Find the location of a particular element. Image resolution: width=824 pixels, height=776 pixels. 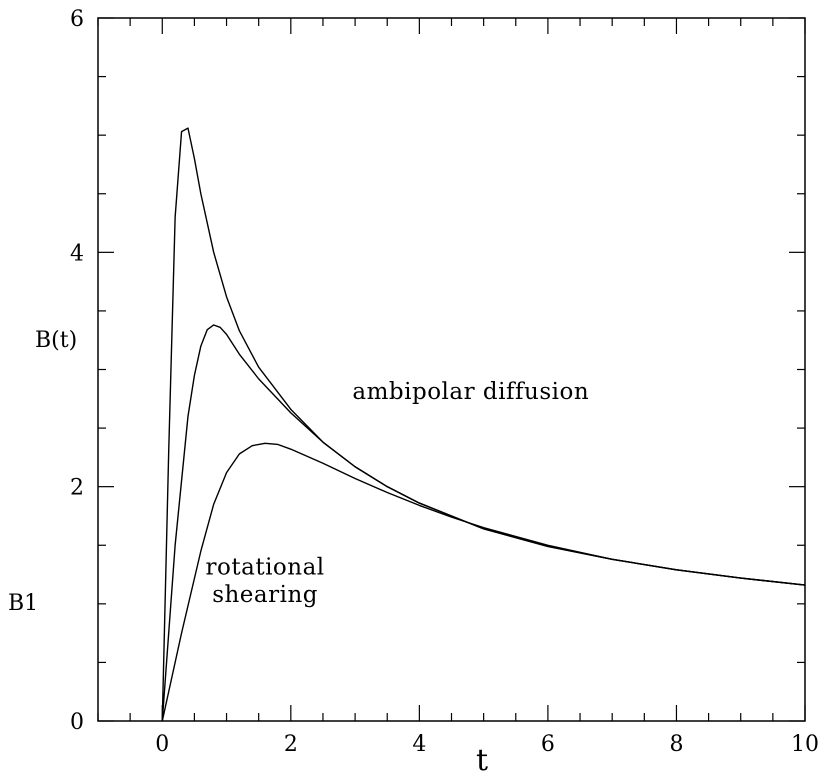

y-tick-label-4: 4 is located at coordinates (77, 253).